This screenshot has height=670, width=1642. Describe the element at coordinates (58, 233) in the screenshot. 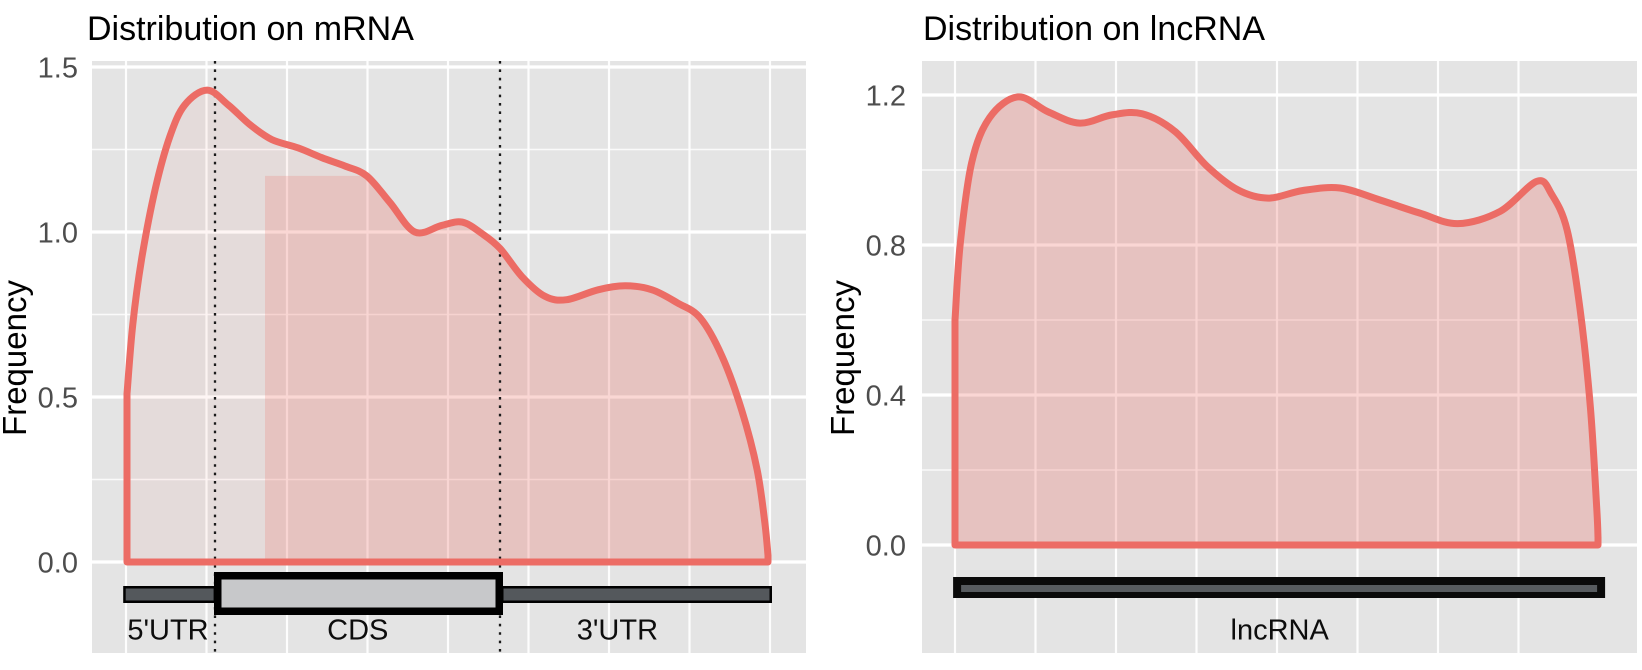

I see `y-tick-label: 1.0` at that location.